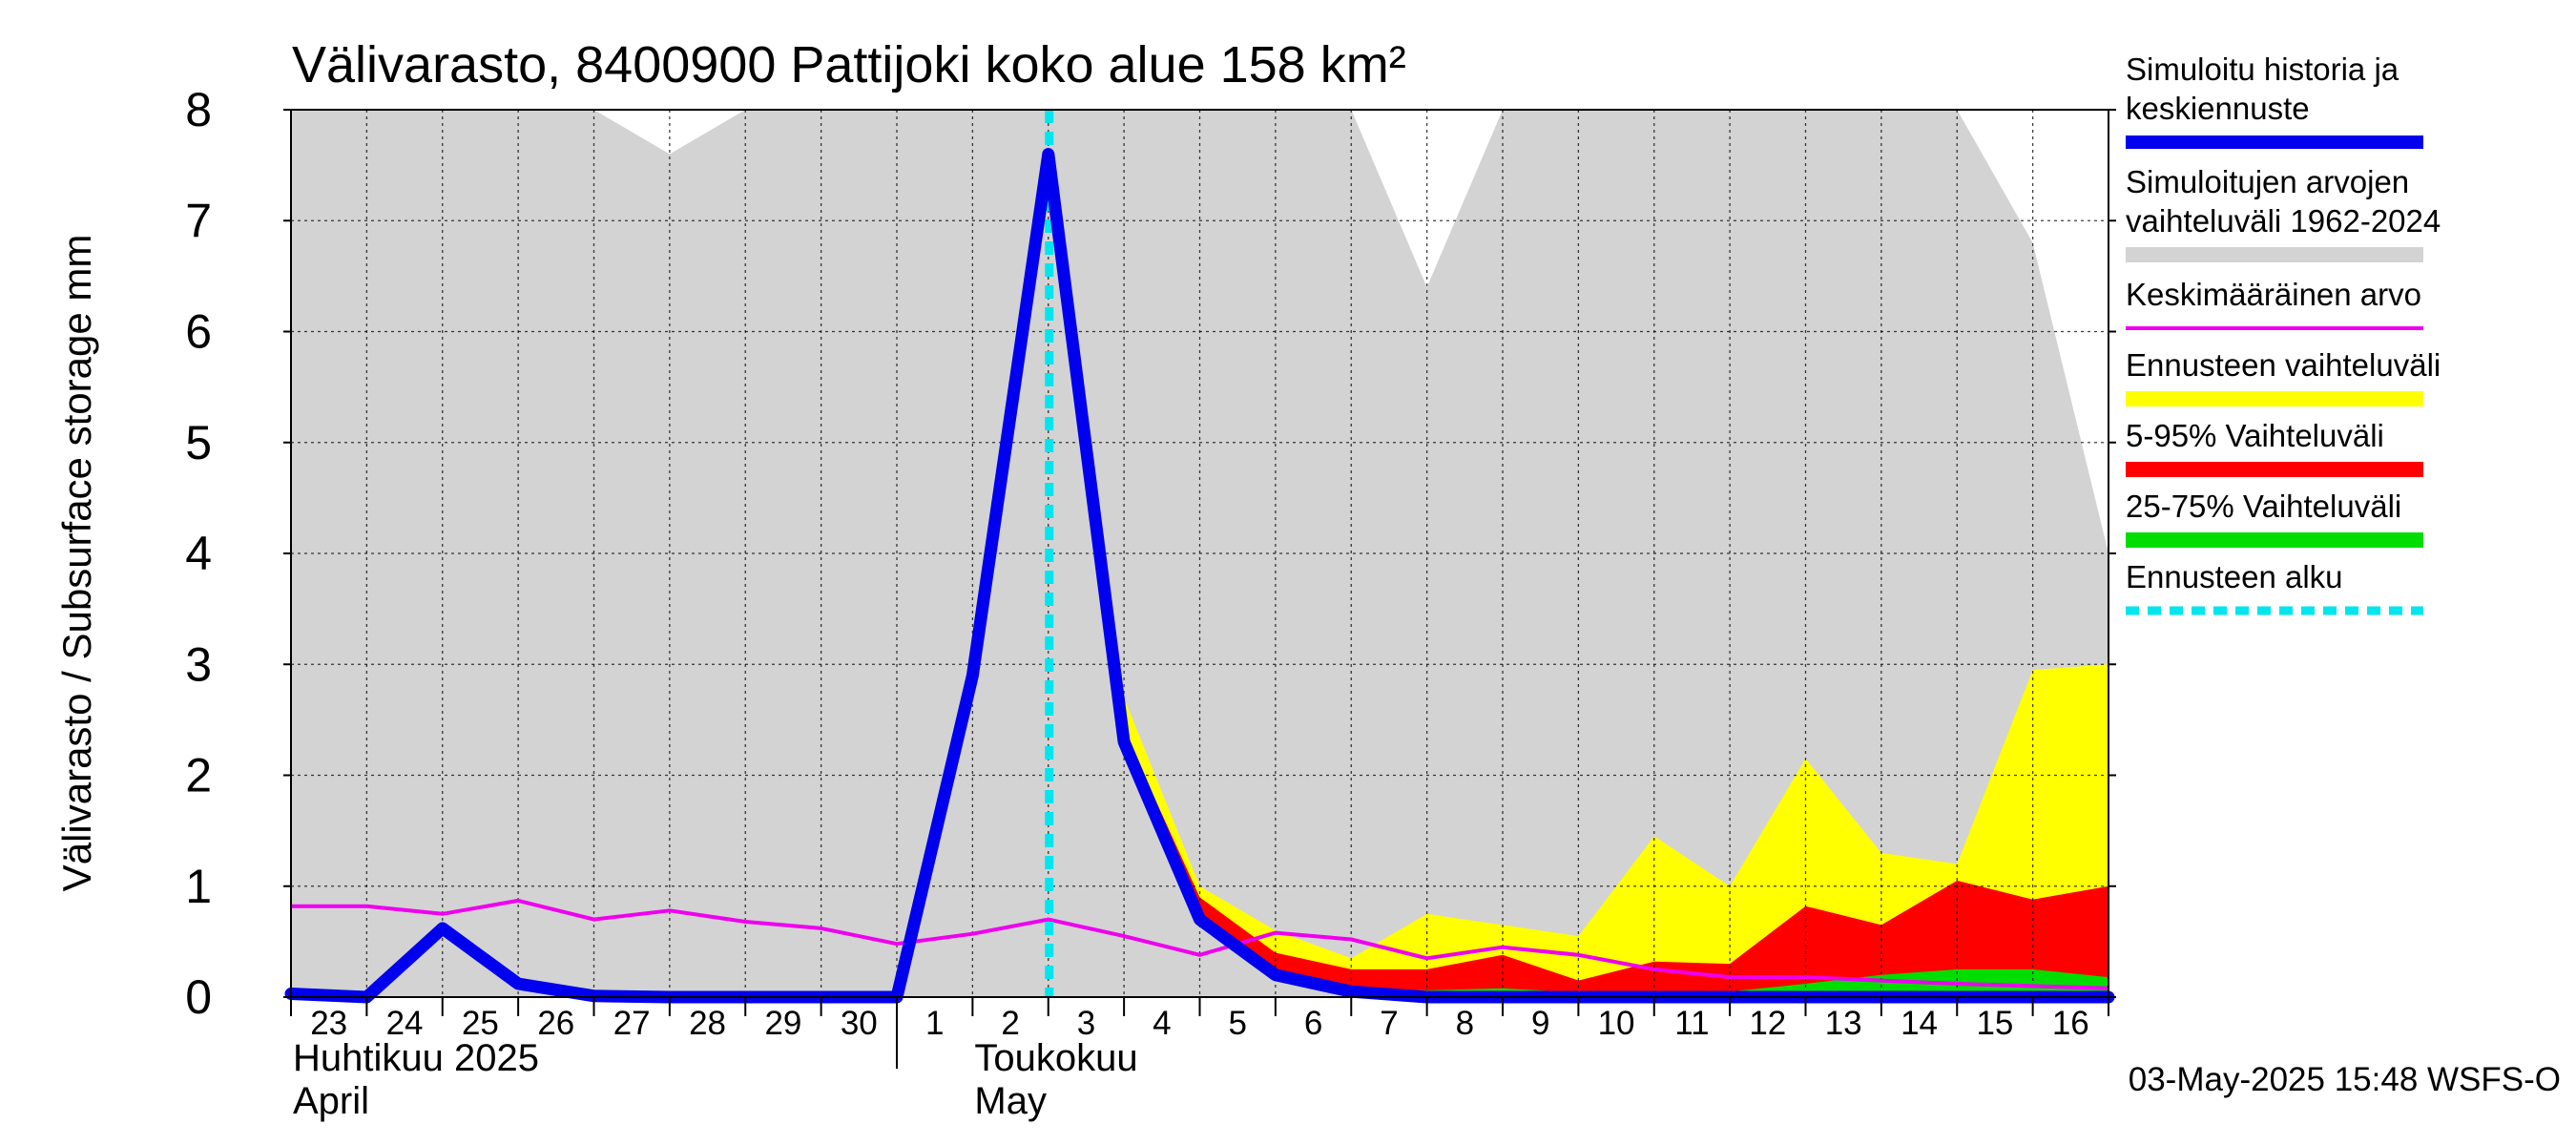 Image resolution: width=2576 pixels, height=1145 pixels. Describe the element at coordinates (632, 1023) in the screenshot. I see `x-tick-label: 27` at that location.